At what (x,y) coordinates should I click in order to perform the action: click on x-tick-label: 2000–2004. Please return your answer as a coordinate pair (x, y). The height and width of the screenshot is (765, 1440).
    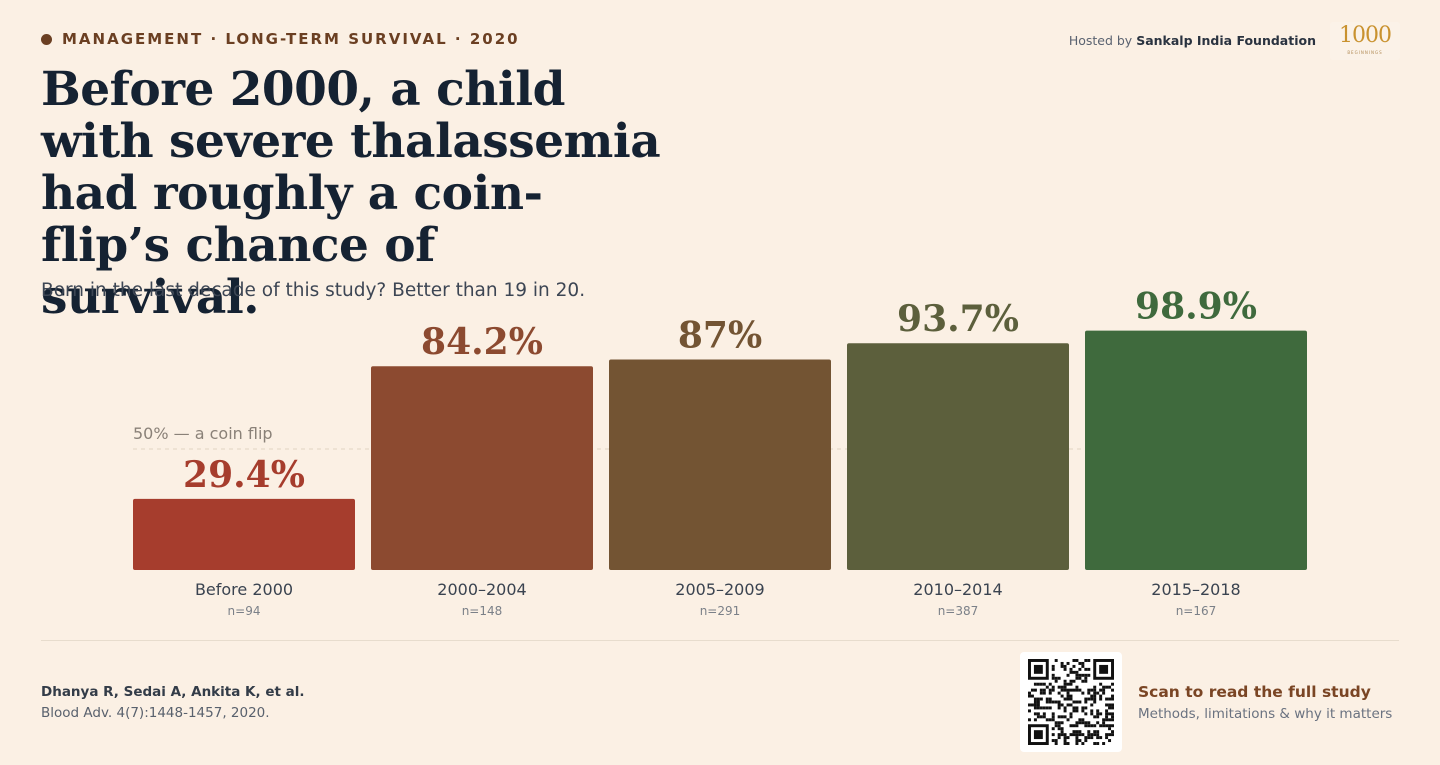
    Looking at the image, I should click on (481, 589).